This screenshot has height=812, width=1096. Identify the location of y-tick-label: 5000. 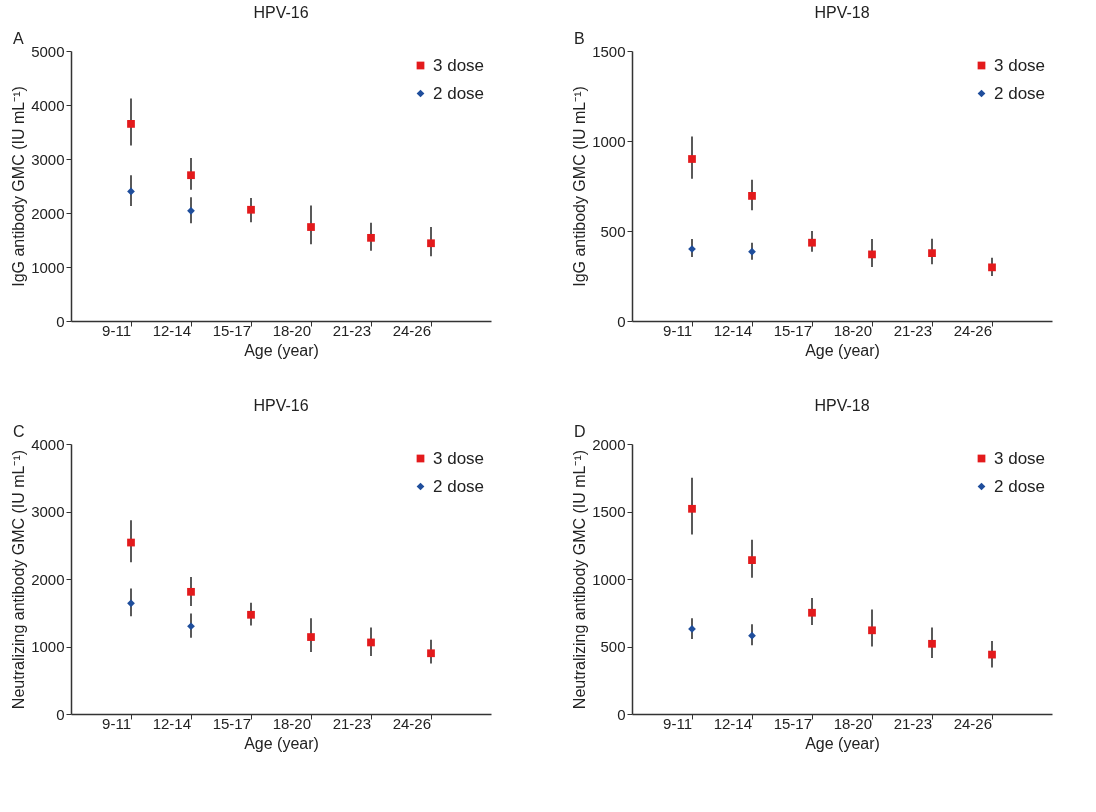
(48, 51).